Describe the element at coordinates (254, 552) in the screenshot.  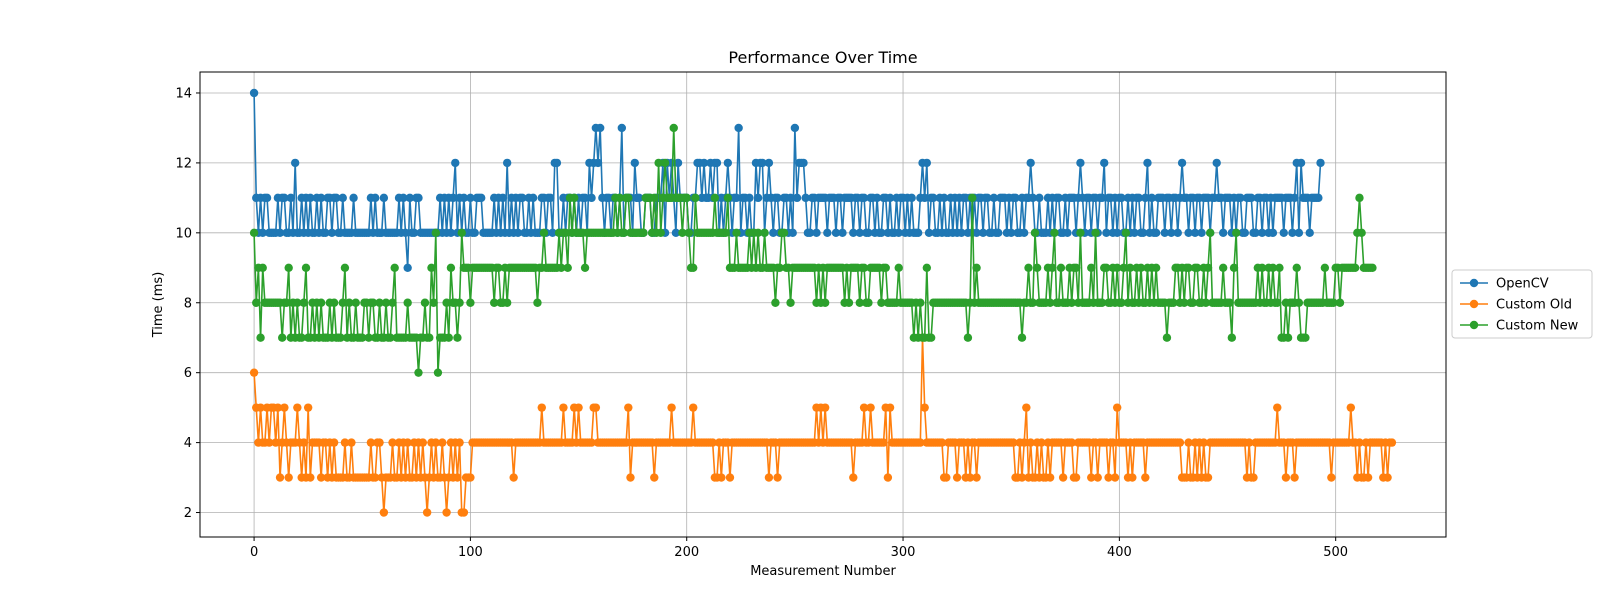
I see `x-tick-label: 0` at that location.